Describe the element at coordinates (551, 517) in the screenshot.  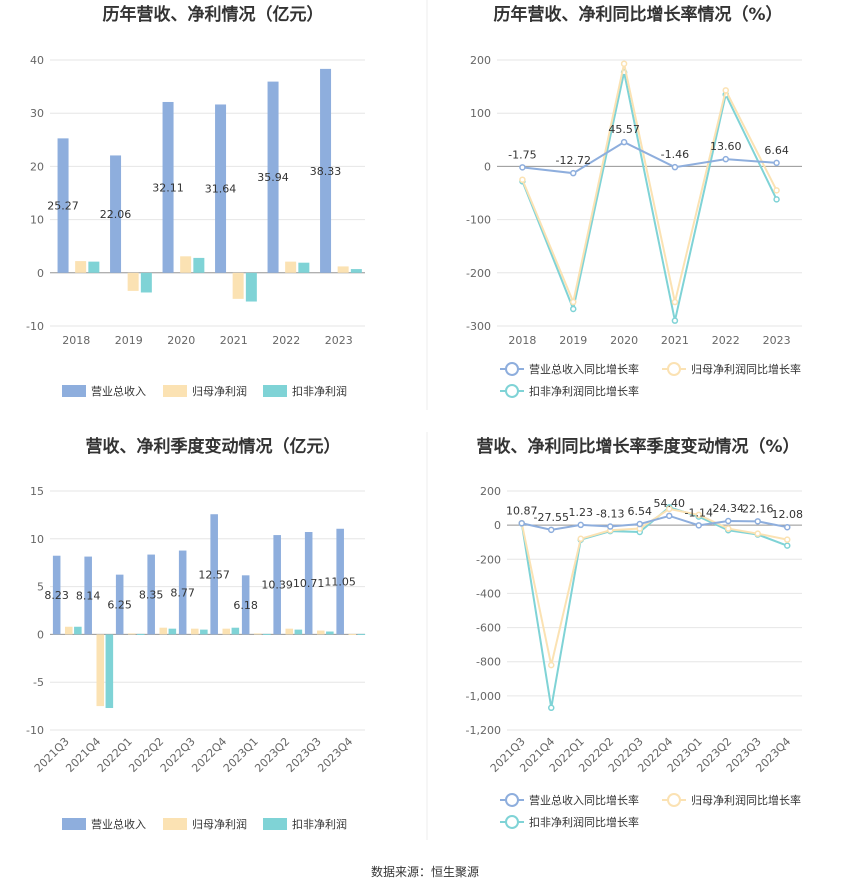
I see `data-label: -27.55` at that location.